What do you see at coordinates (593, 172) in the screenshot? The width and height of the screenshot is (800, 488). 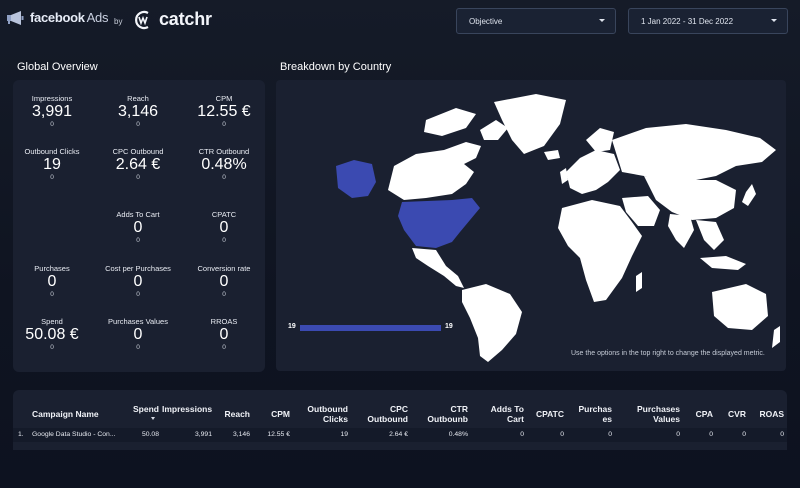 I see `country-europe` at bounding box center [593, 172].